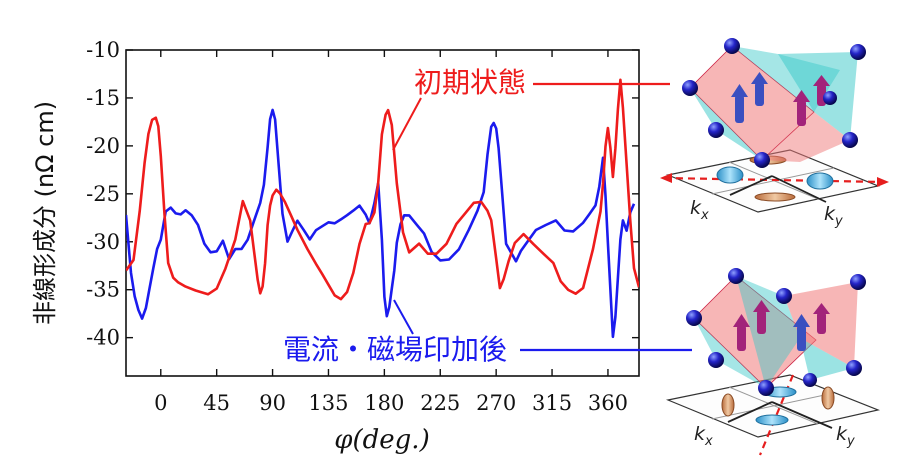  I want to click on x-tick-label: 135, so click(328, 403).